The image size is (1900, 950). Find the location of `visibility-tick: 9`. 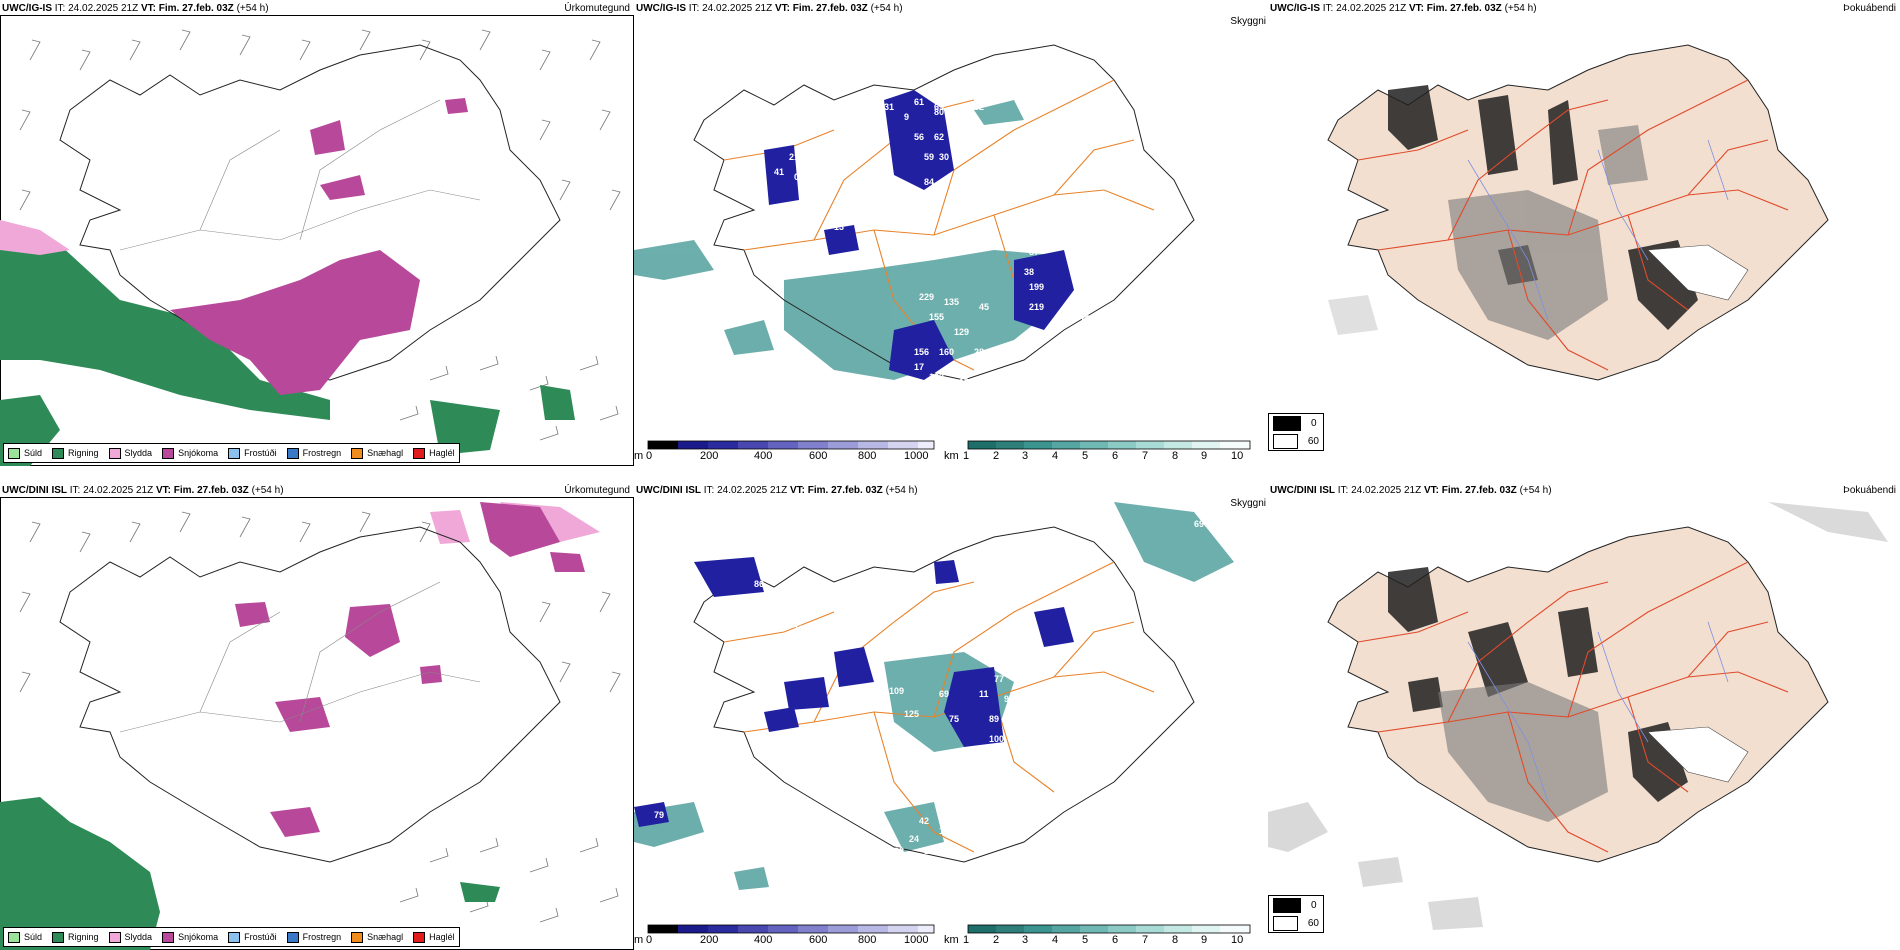

visibility-tick: 9 is located at coordinates (1204, 456).